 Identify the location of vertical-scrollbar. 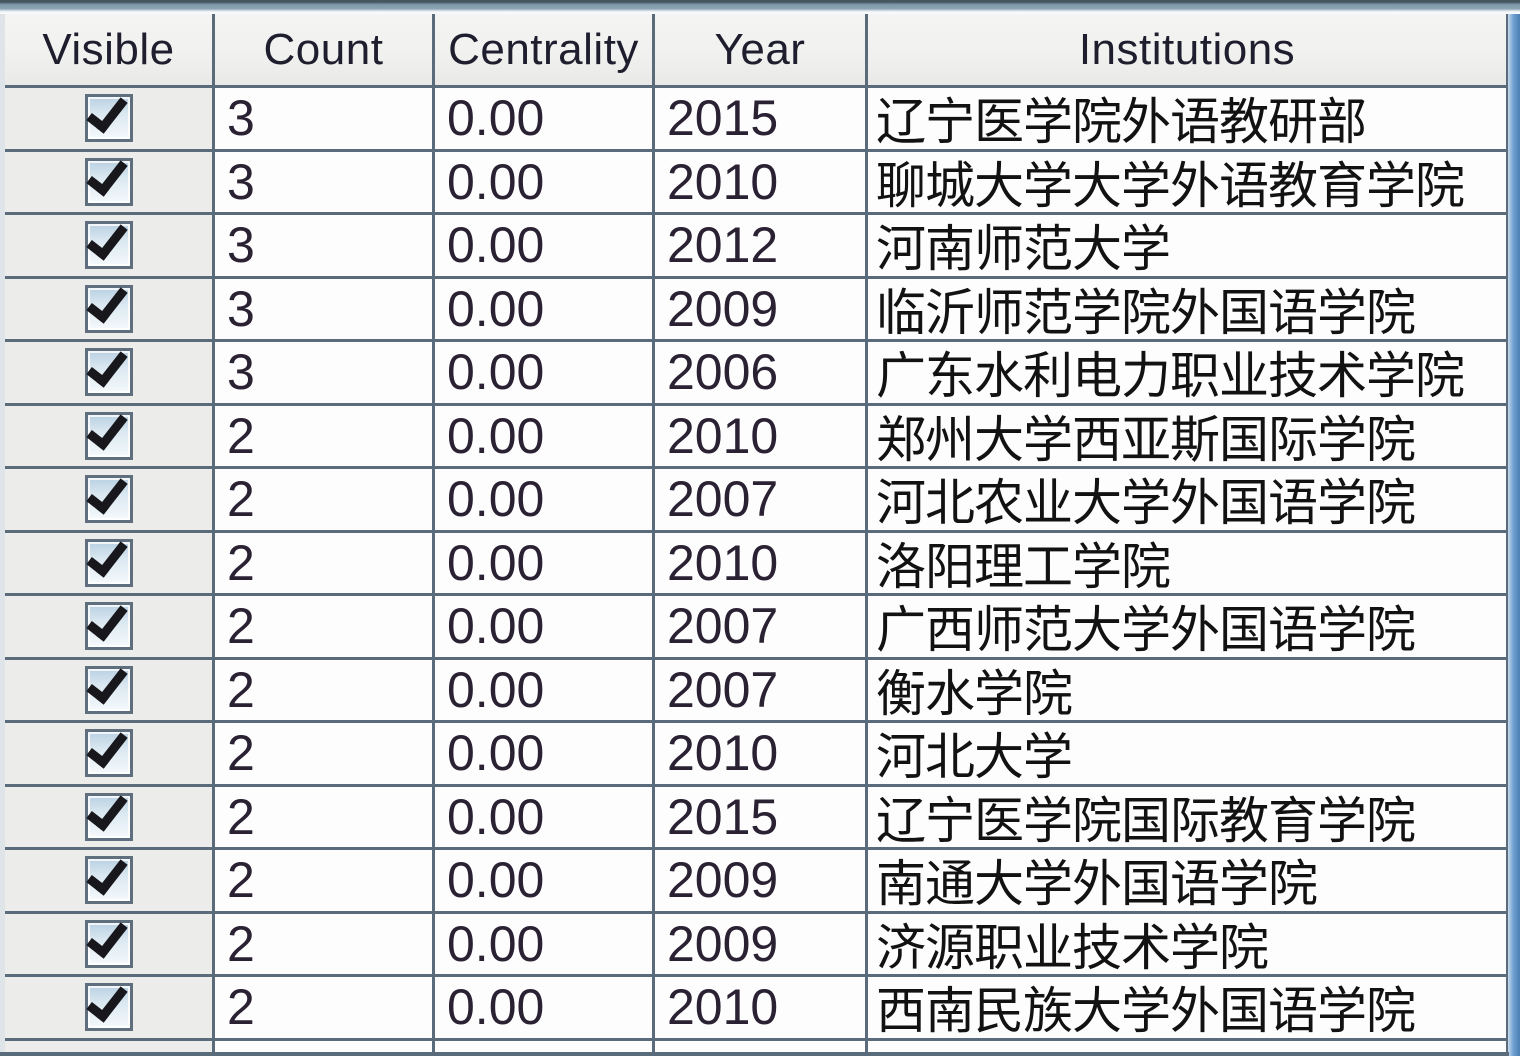
(1514, 535).